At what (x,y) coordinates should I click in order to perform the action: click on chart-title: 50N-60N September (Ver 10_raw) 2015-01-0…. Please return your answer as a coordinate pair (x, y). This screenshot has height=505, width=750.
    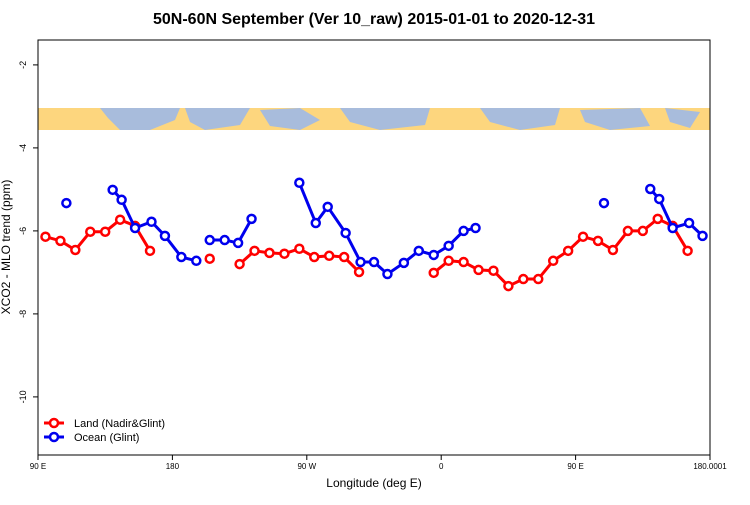
    Looking at the image, I should click on (374, 19).